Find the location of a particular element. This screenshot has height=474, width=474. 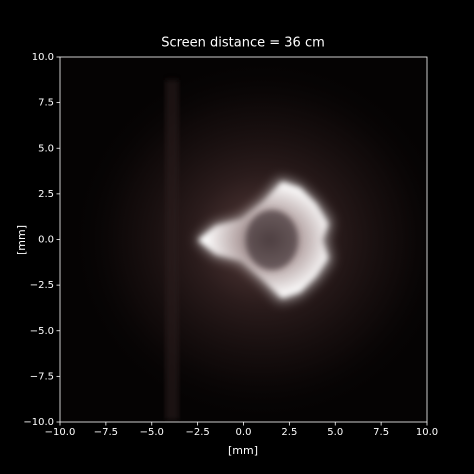

y-tick-label: −2.5 is located at coordinates (42, 285).